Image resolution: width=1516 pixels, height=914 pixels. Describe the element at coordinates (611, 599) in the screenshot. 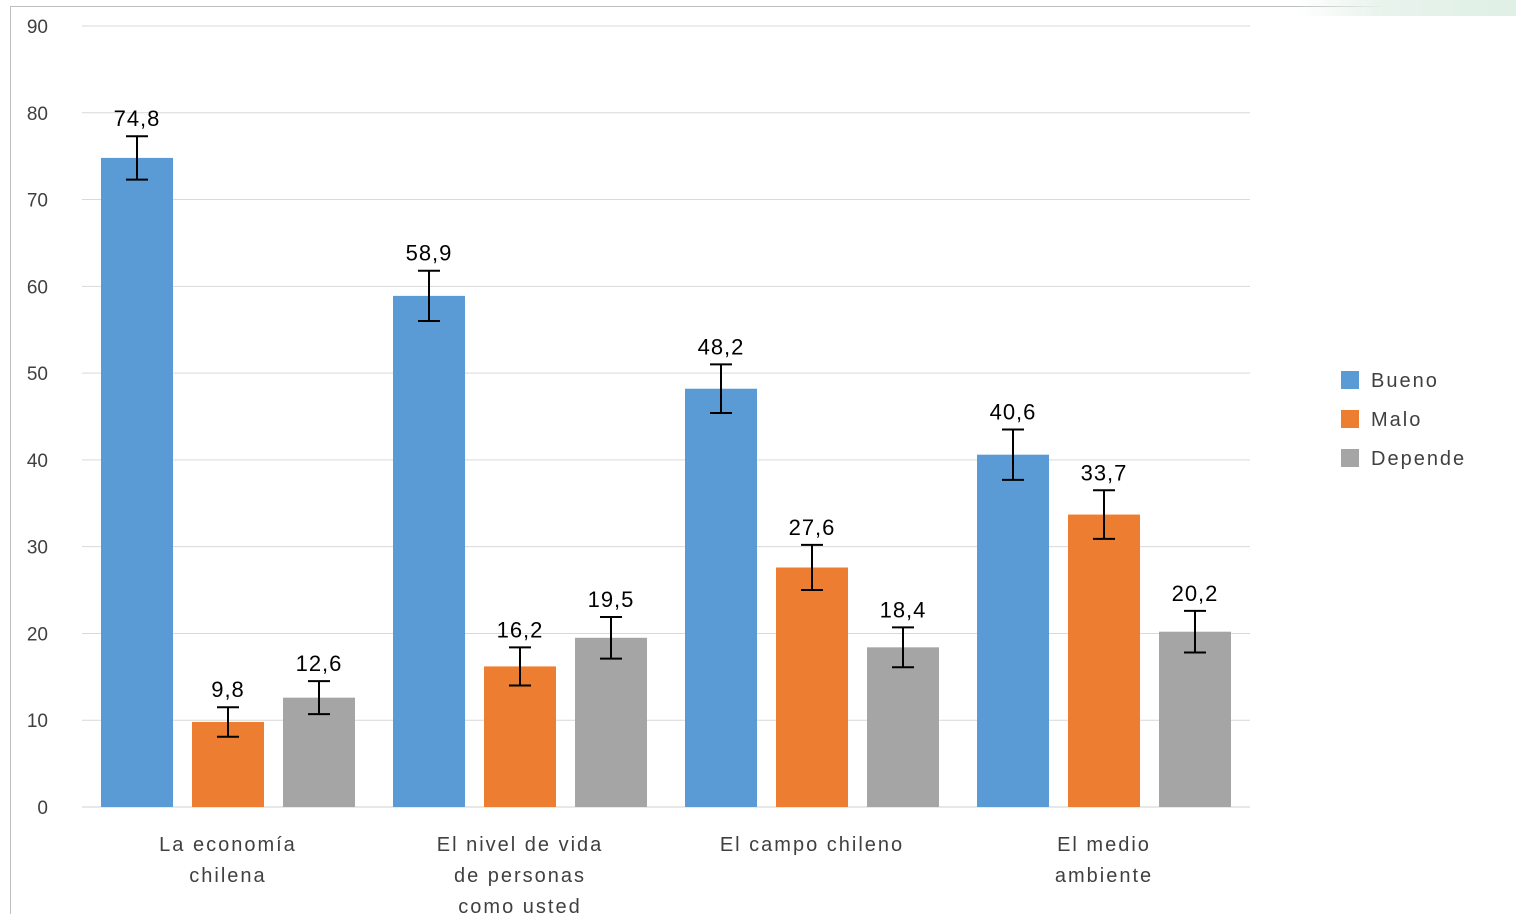

I see `data-label: 19,5` at that location.